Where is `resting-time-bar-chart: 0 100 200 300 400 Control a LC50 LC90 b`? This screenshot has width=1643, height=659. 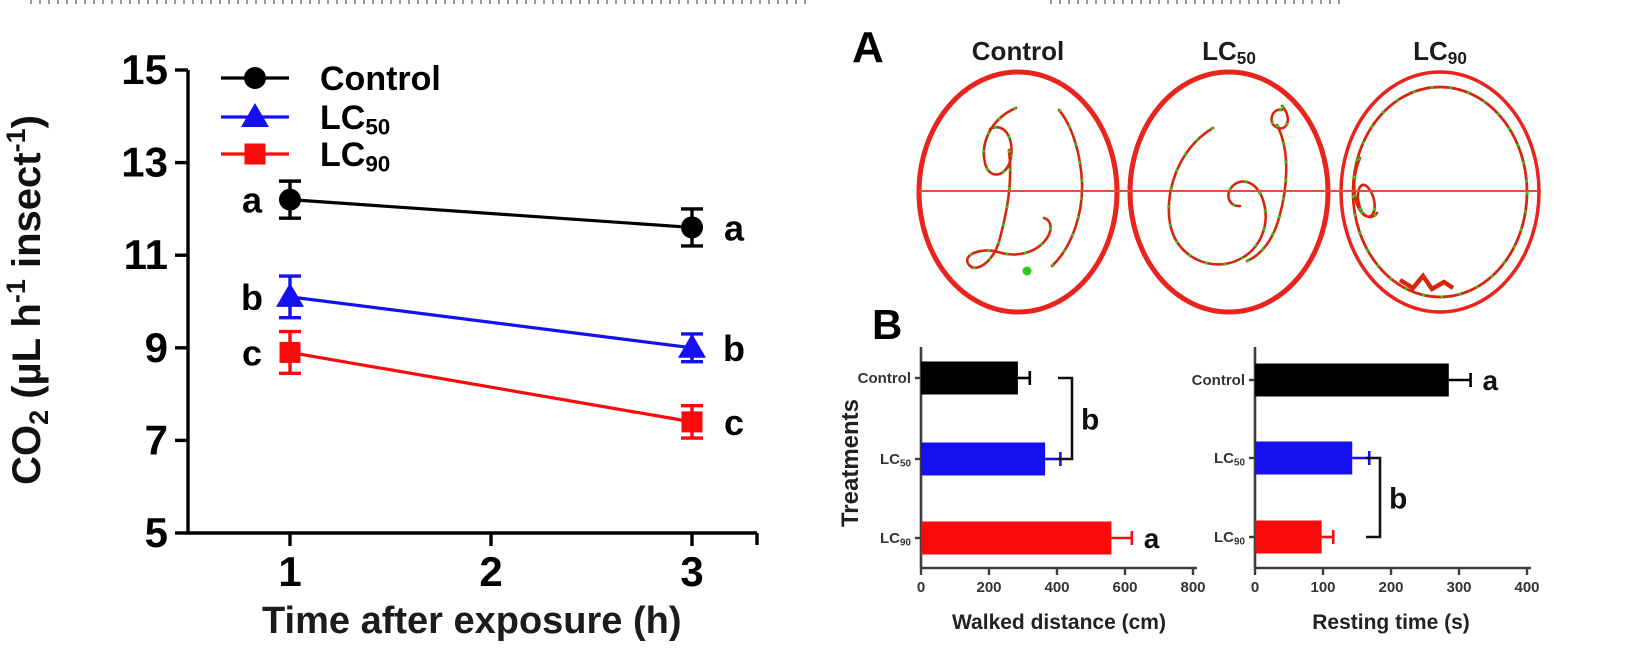
resting-time-bar-chart: 0 100 200 300 400 Control a LC50 LC90 b is located at coordinates (1366, 471).